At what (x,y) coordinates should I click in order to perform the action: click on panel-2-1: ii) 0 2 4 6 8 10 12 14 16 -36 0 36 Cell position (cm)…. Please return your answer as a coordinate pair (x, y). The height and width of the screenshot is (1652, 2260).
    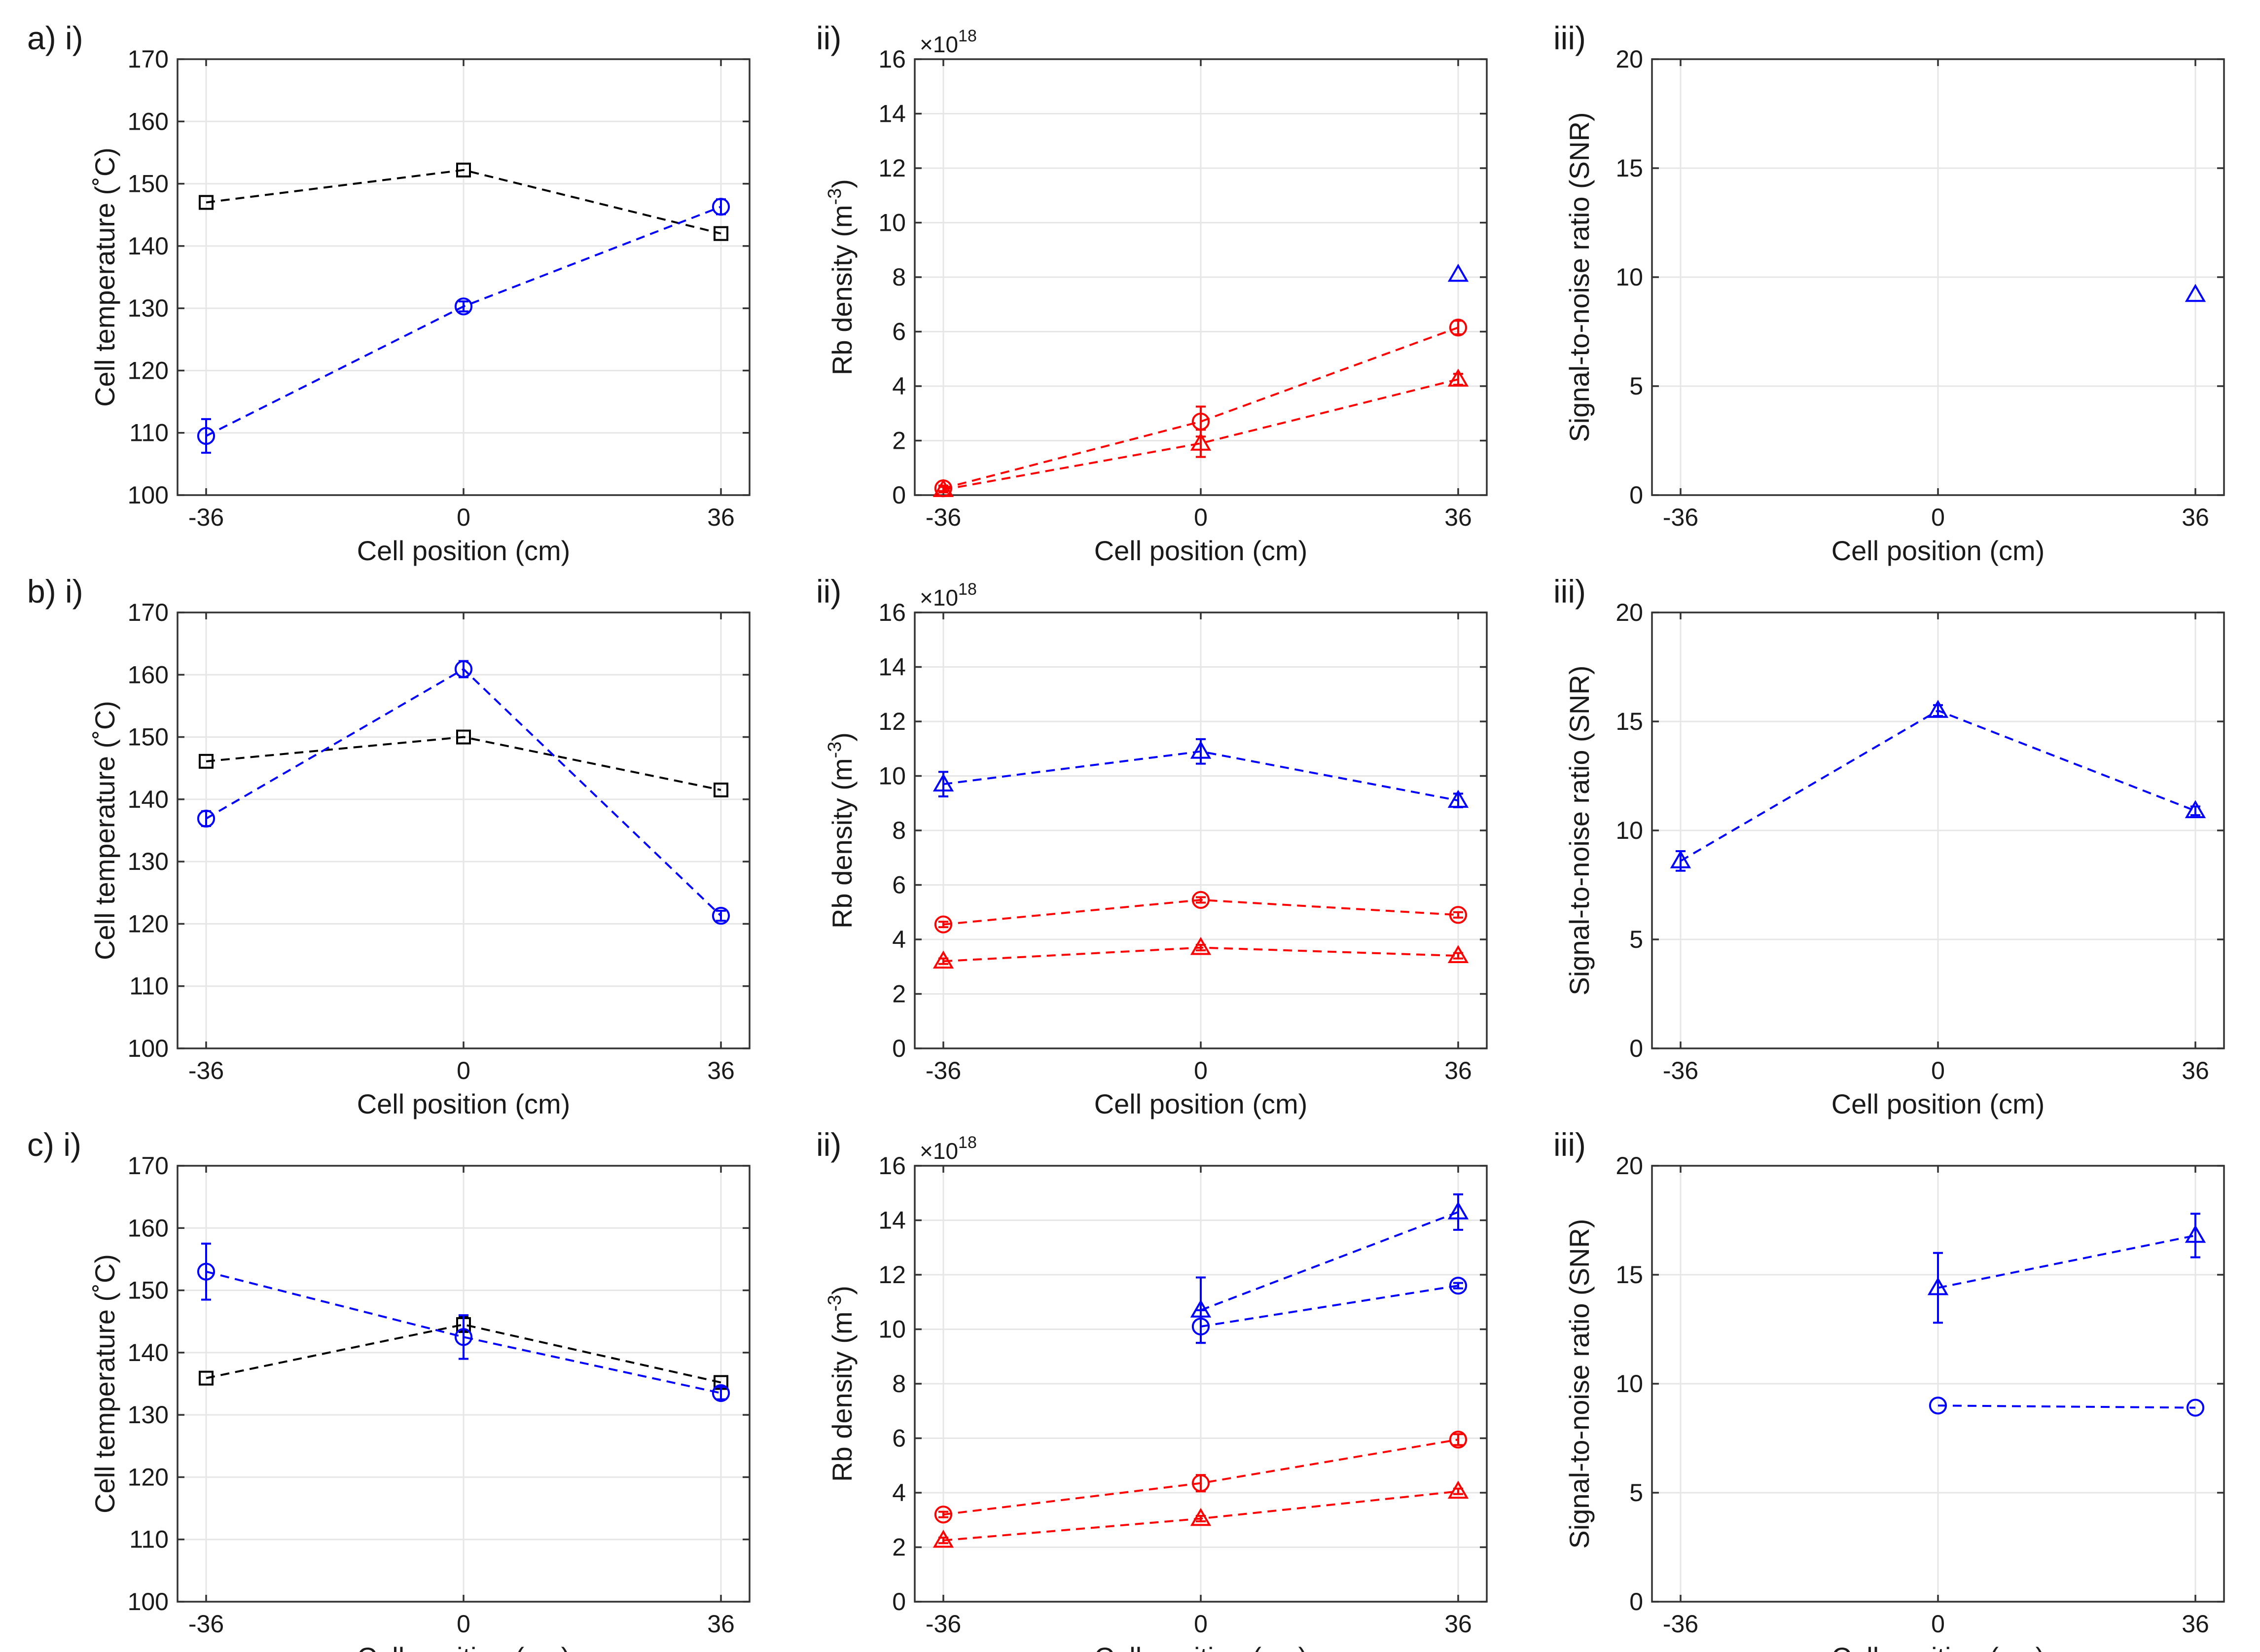
    Looking at the image, I should click on (1152, 1389).